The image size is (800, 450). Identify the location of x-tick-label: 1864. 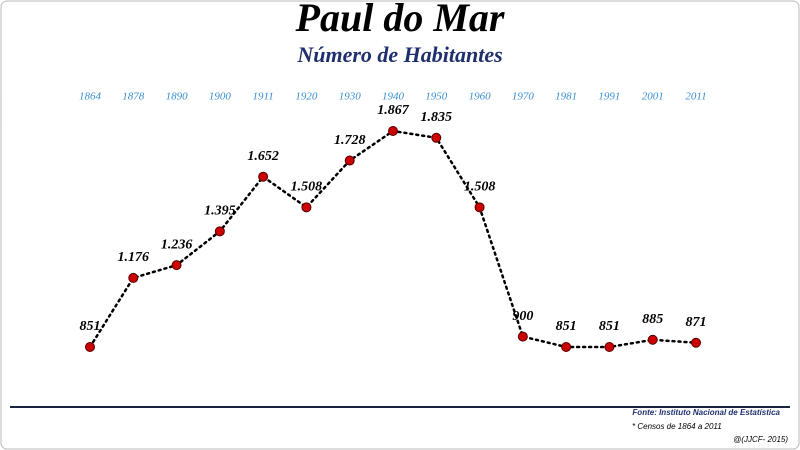
(90, 97).